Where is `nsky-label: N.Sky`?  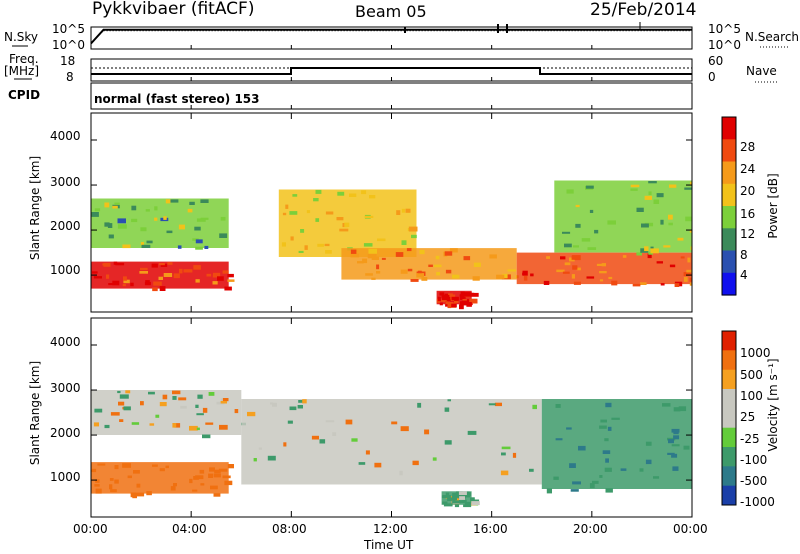
nsky-label: N.Sky is located at coordinates (21, 37).